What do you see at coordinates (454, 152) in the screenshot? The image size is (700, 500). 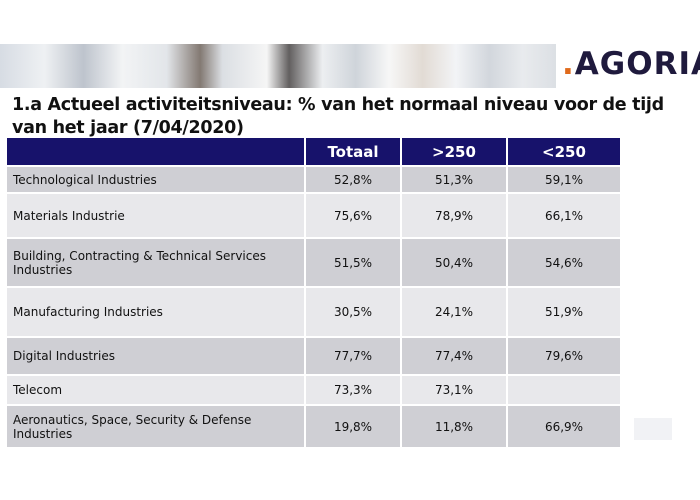 I see `column-header-gt250: >250` at bounding box center [454, 152].